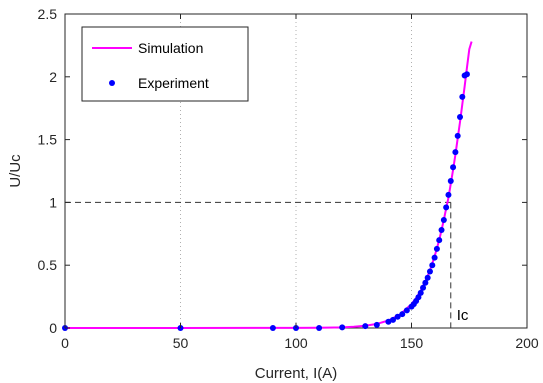 The width and height of the screenshot is (543, 383). I want to click on legend-box, so click(165, 64).